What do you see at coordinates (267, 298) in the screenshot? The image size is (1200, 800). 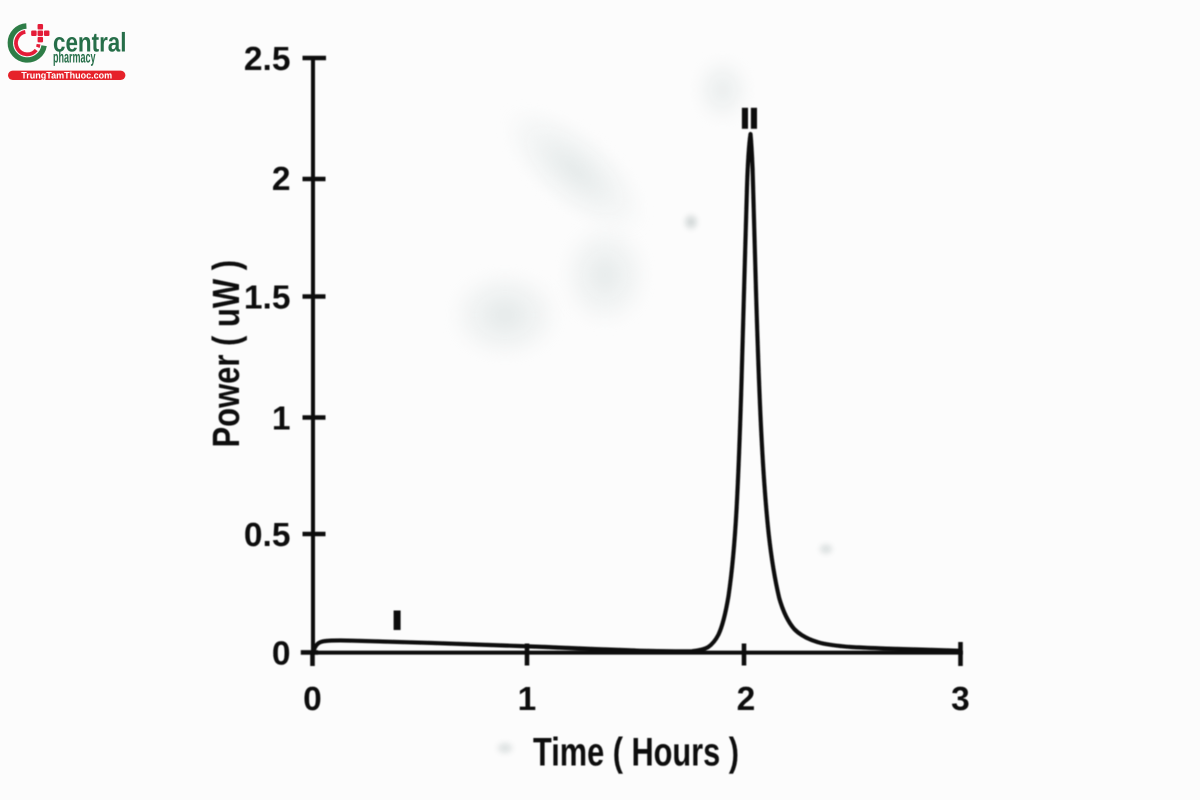 I see `svg-text: 1.5` at bounding box center [267, 298].